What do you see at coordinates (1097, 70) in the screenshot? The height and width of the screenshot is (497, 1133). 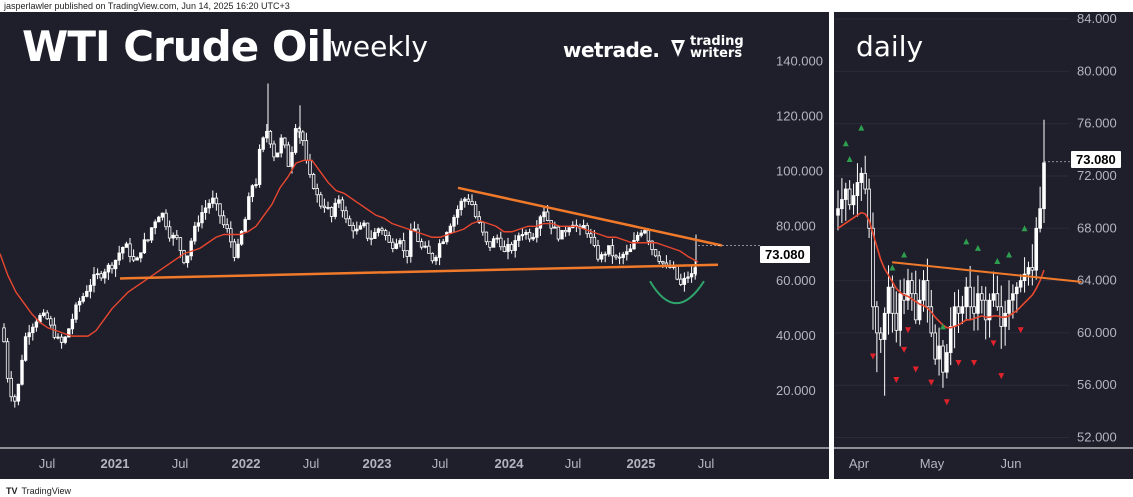 I see `y-tick-label: 80.000` at bounding box center [1097, 70].